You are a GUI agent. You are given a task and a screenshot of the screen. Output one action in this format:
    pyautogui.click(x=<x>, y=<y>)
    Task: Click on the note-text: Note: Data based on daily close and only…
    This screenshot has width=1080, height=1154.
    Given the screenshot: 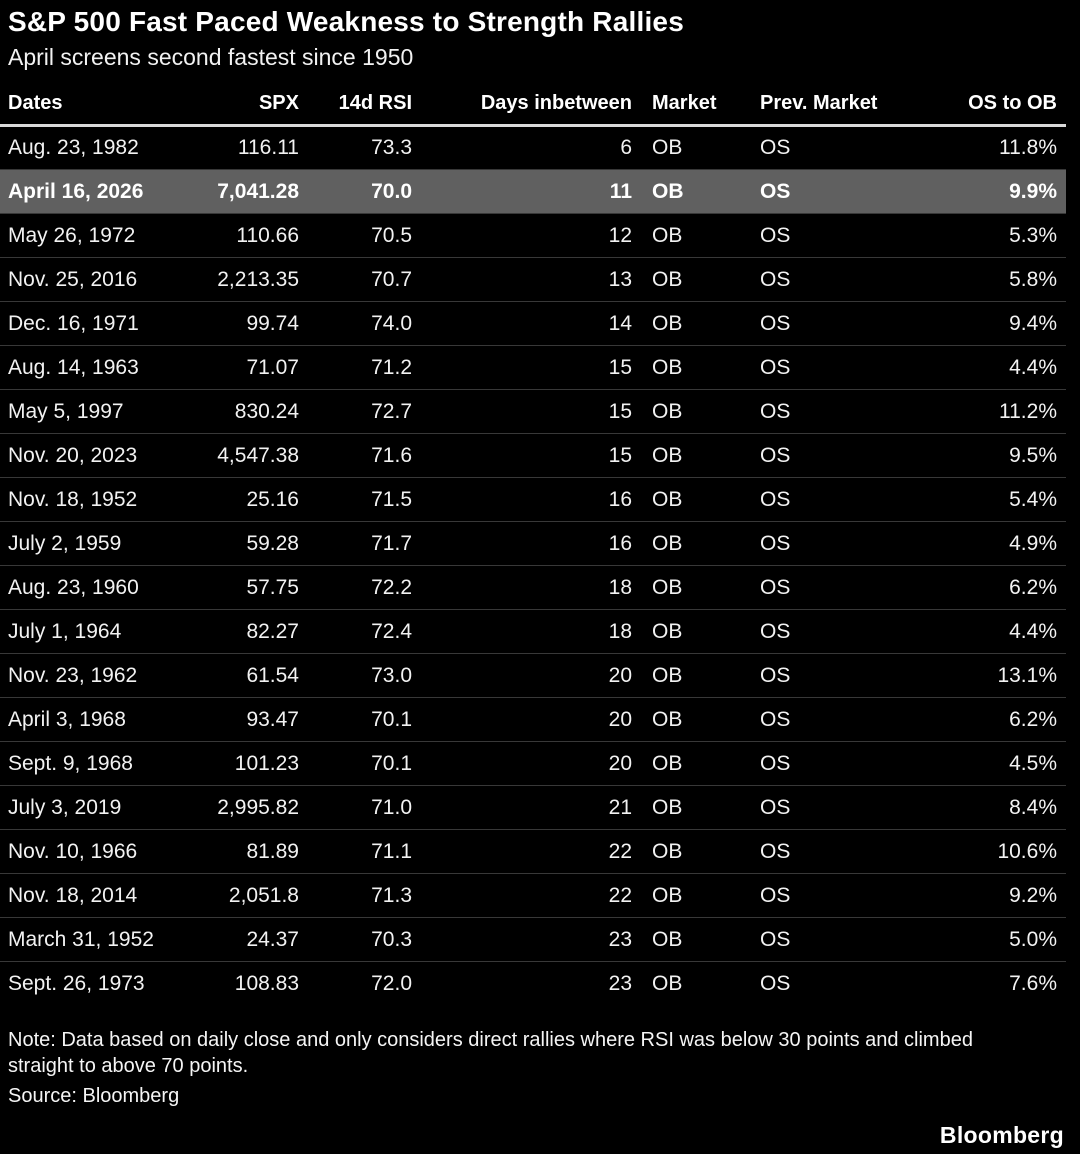 What is the action you would take?
    pyautogui.click(x=490, y=1052)
    